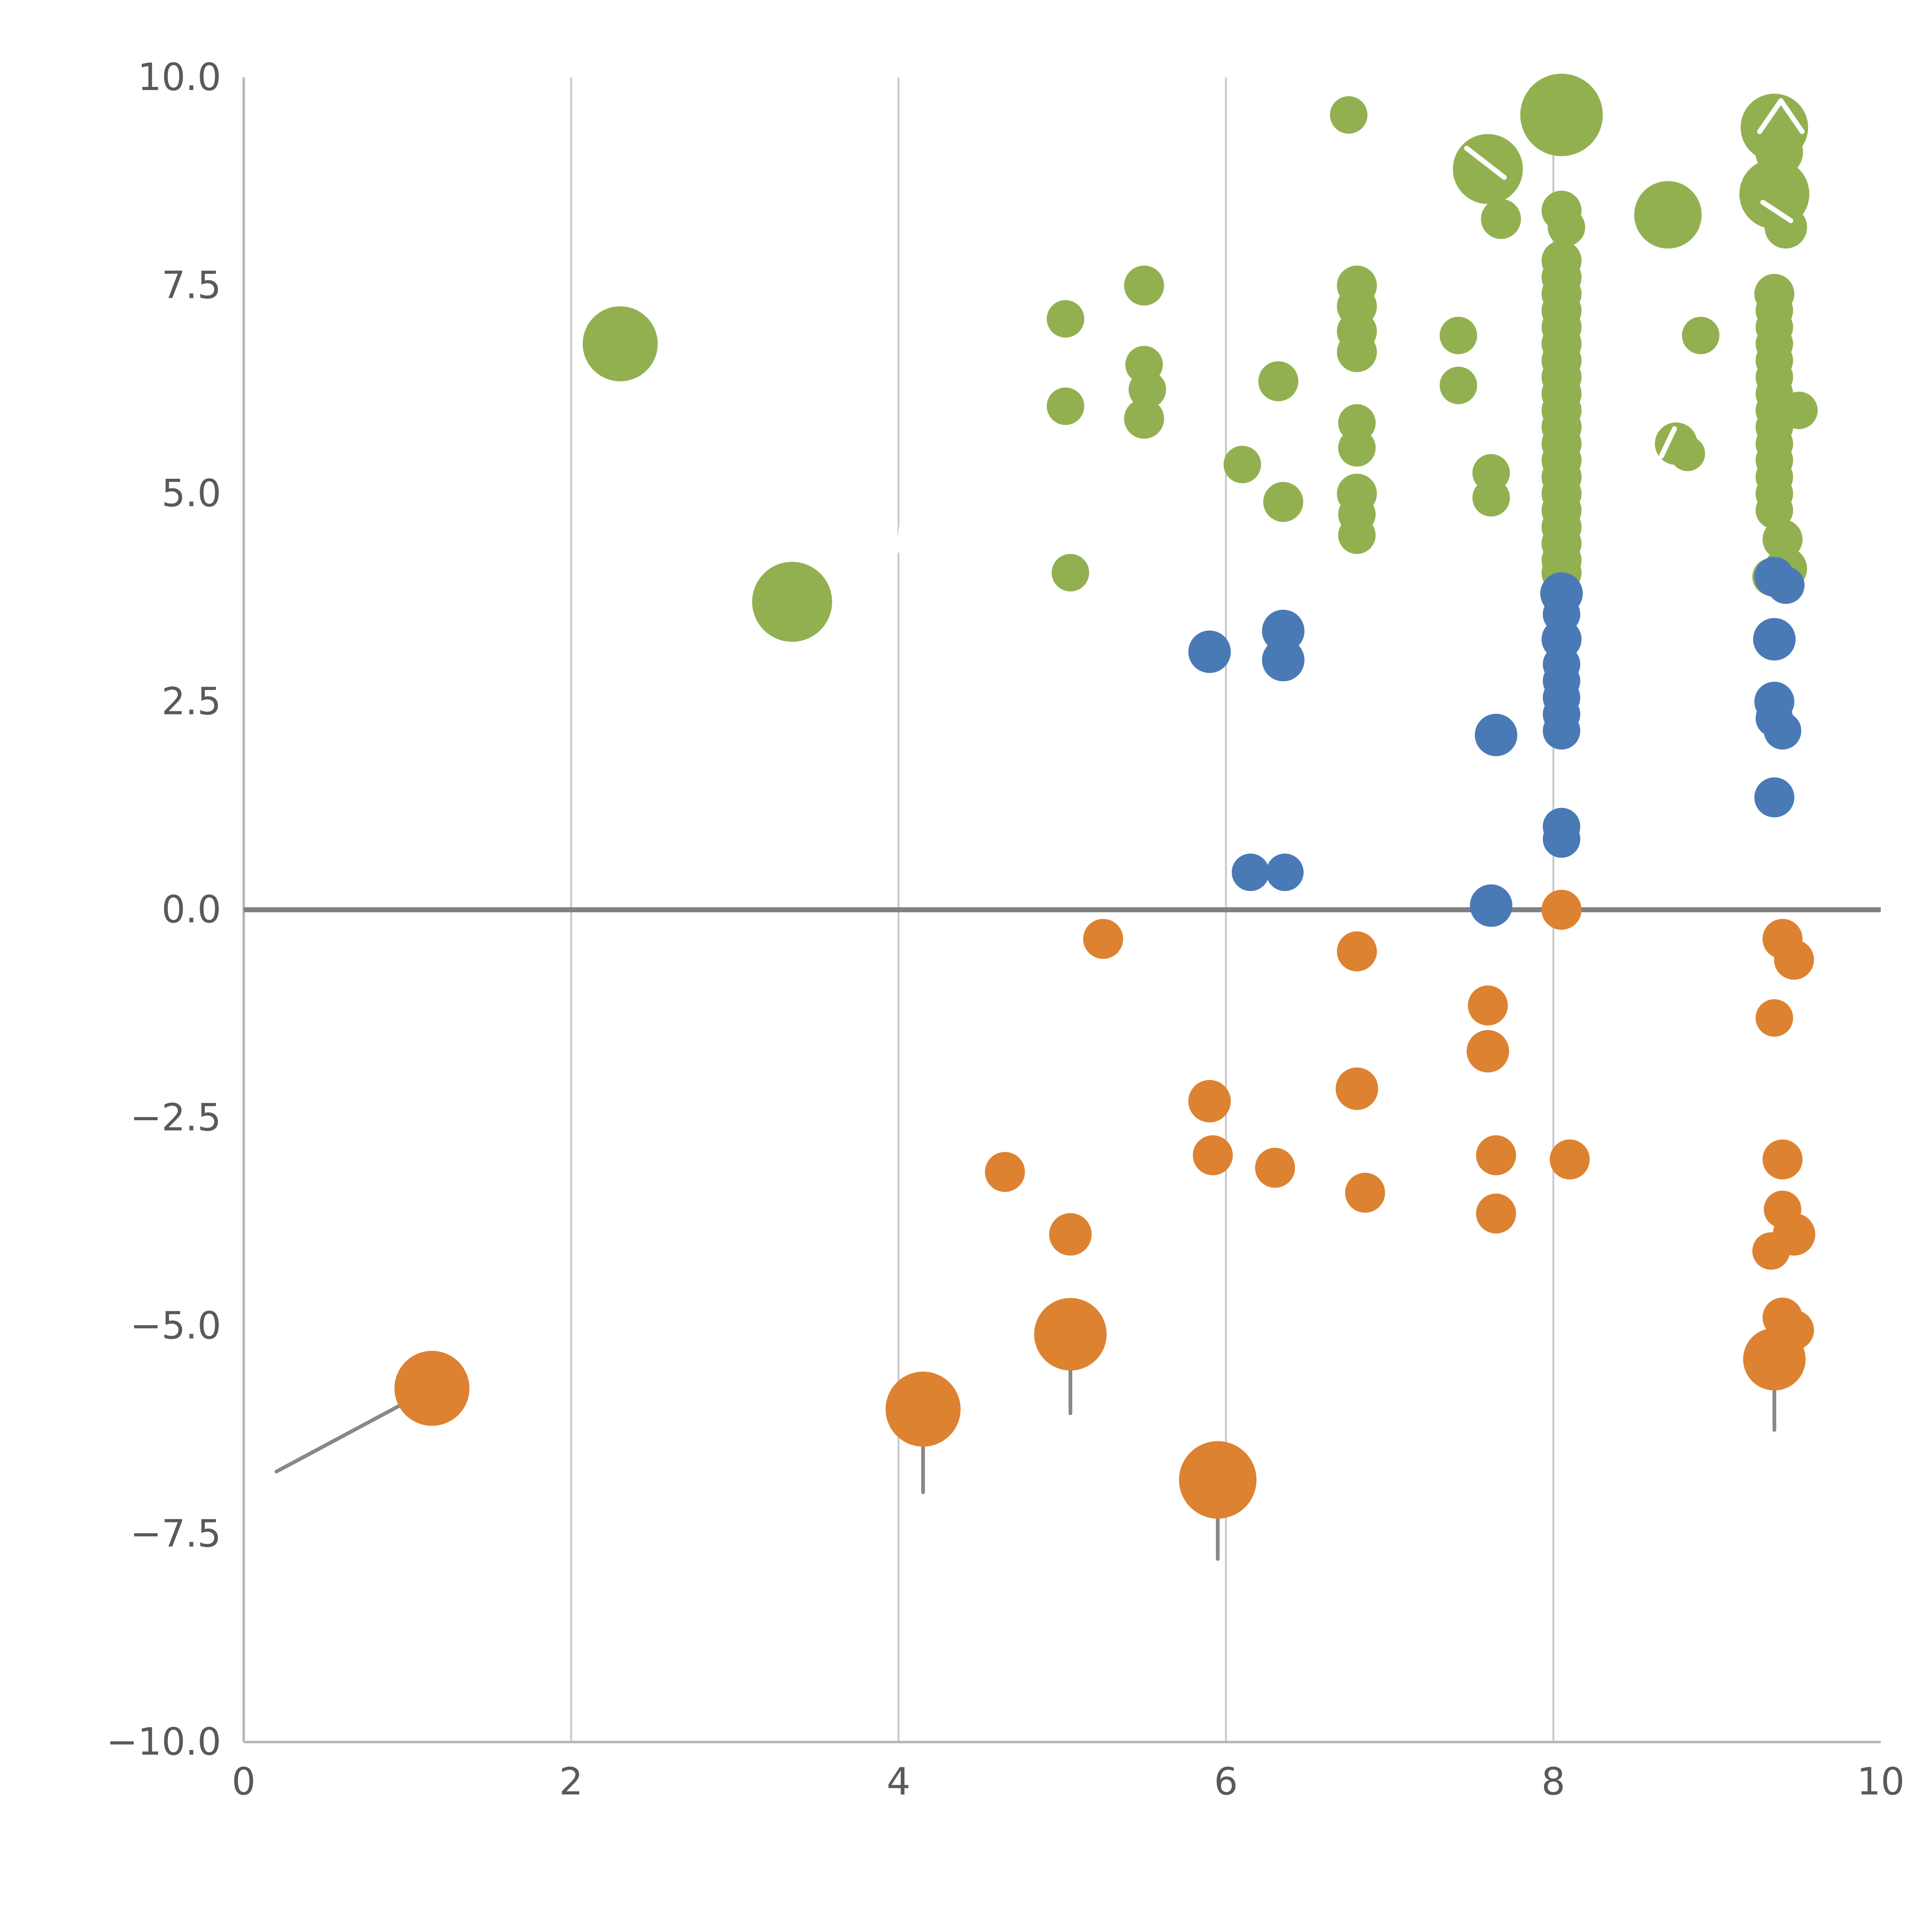 The image size is (1932, 1932). Describe the element at coordinates (1771, 116) in the screenshot. I see `white-caret-left` at that location.